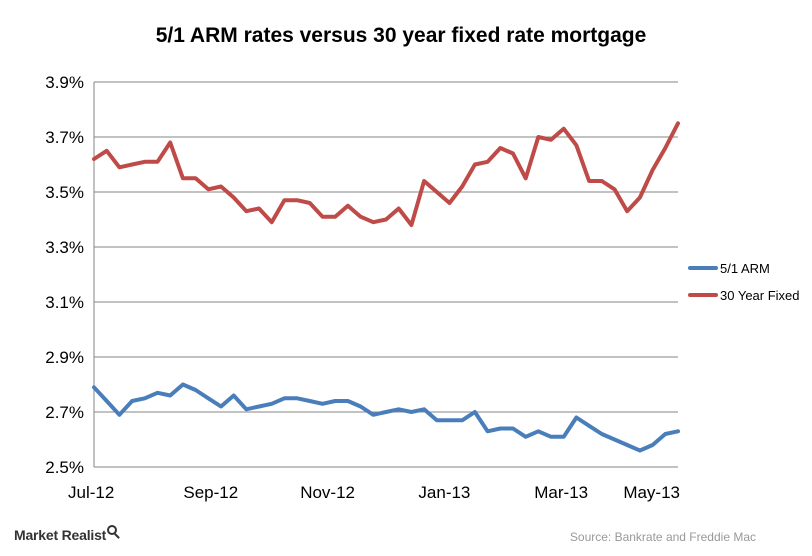 The width and height of the screenshot is (812, 556). Describe the element at coordinates (64, 467) in the screenshot. I see `y-tick-label: 2.5%` at that location.